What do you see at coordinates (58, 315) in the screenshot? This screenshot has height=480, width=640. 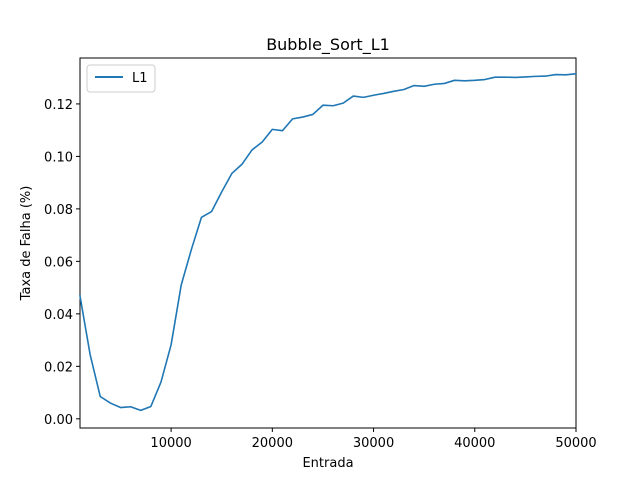 I see `y-tick-label: 0.04` at bounding box center [58, 315].